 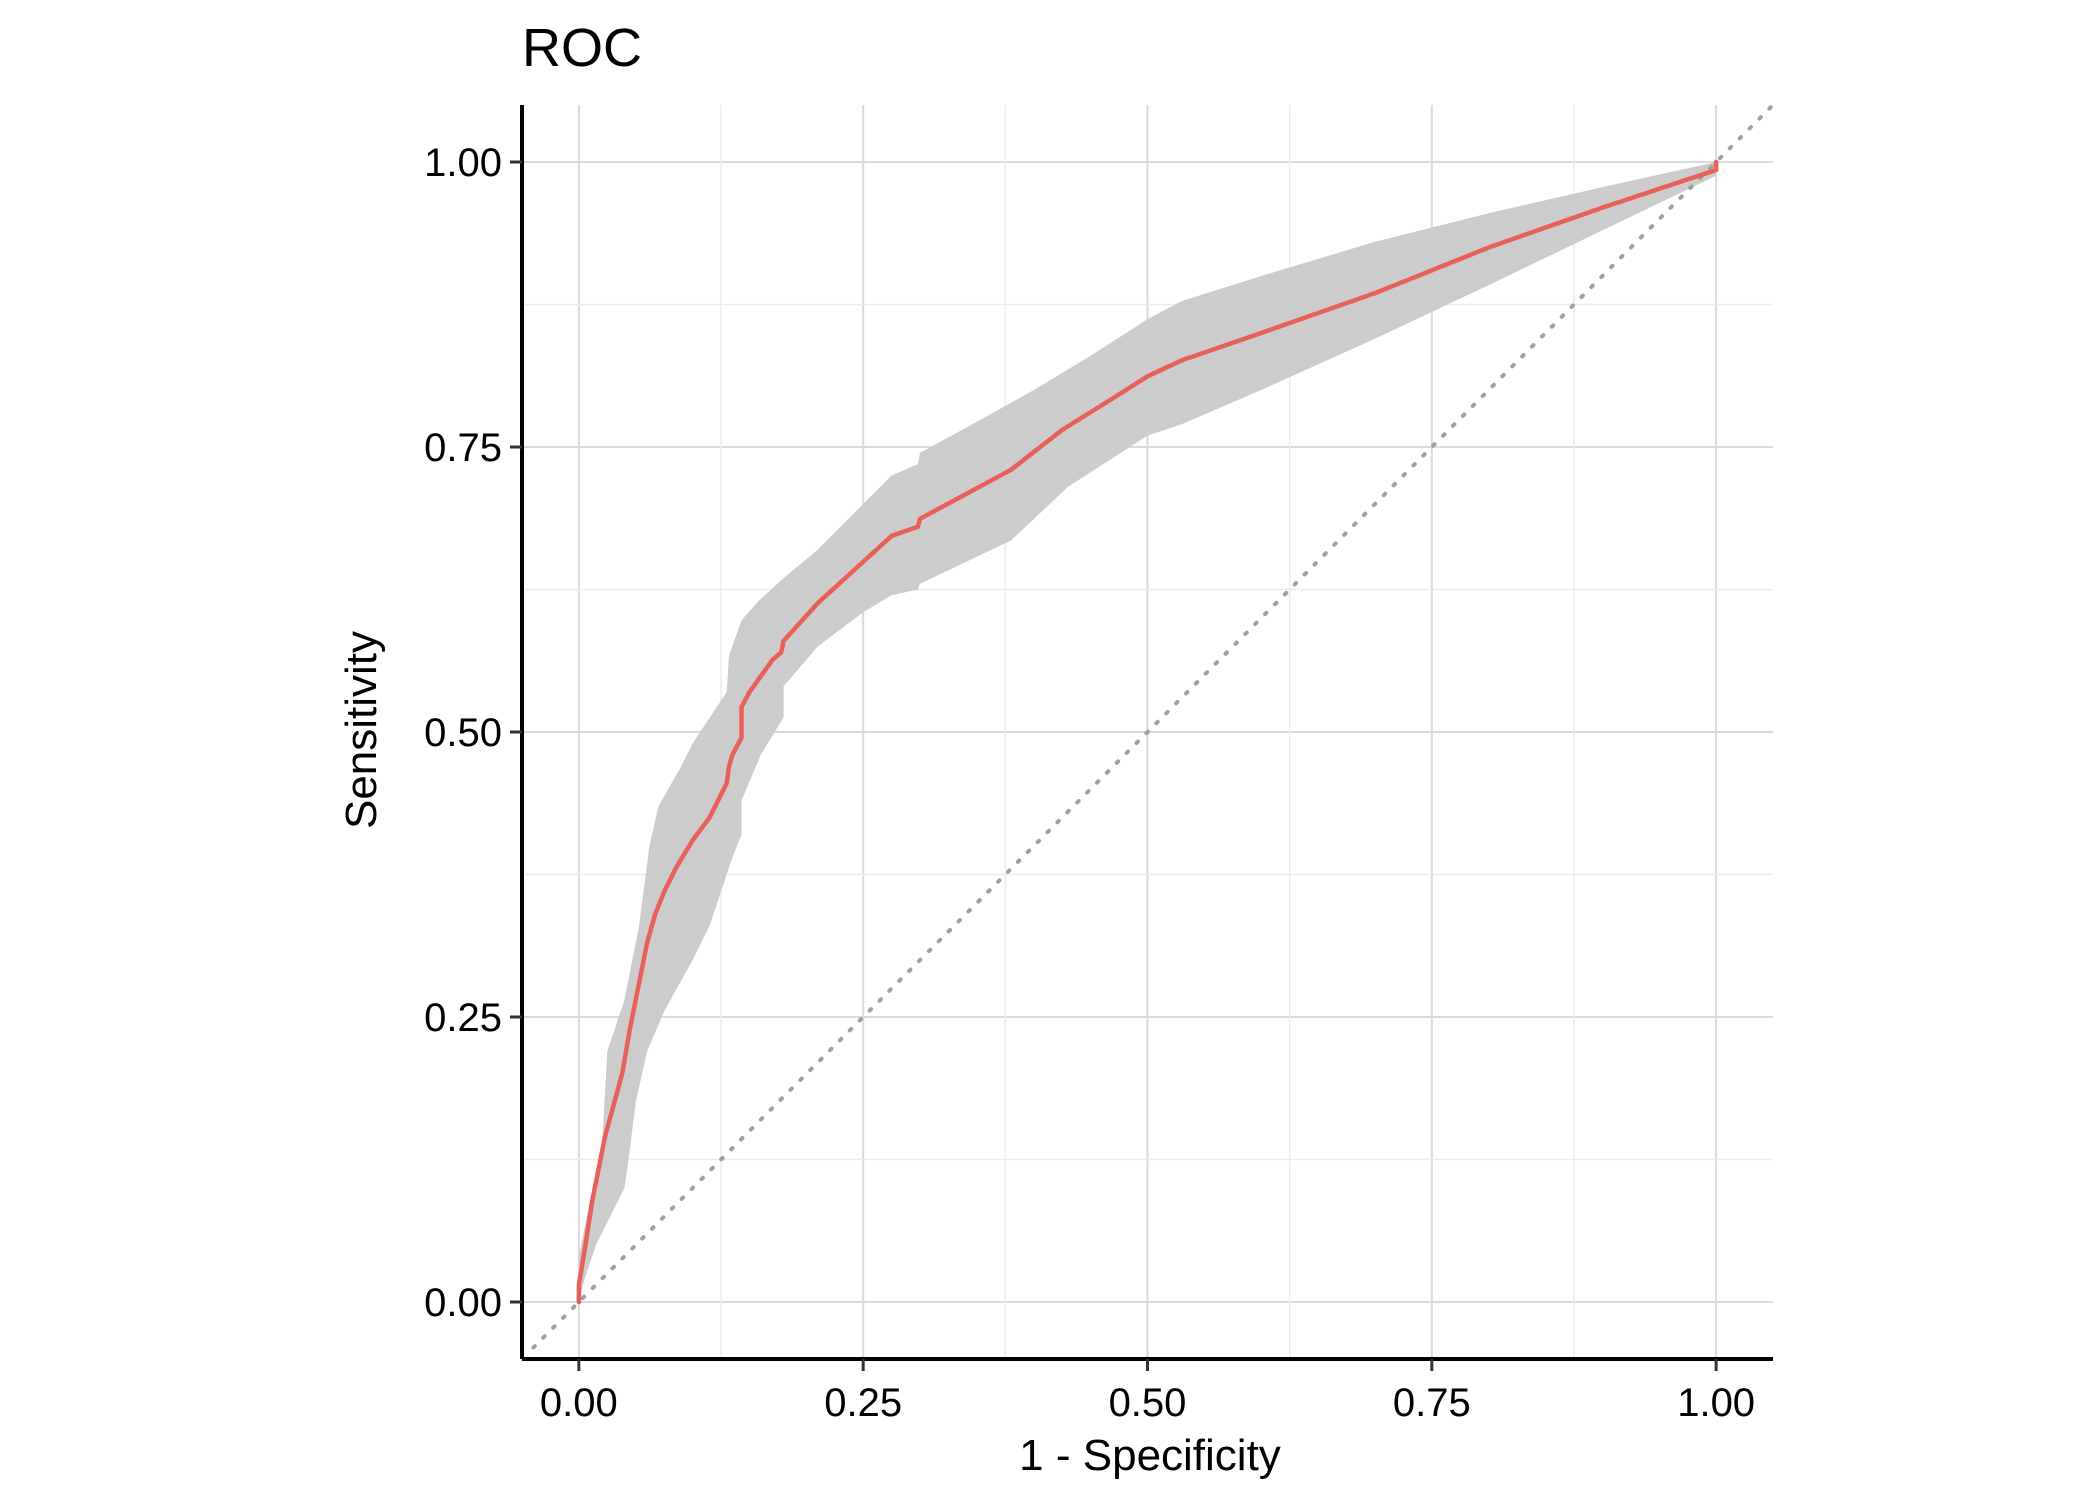 What do you see at coordinates (463, 733) in the screenshot?
I see `y-tick-label-2: 0.50` at bounding box center [463, 733].